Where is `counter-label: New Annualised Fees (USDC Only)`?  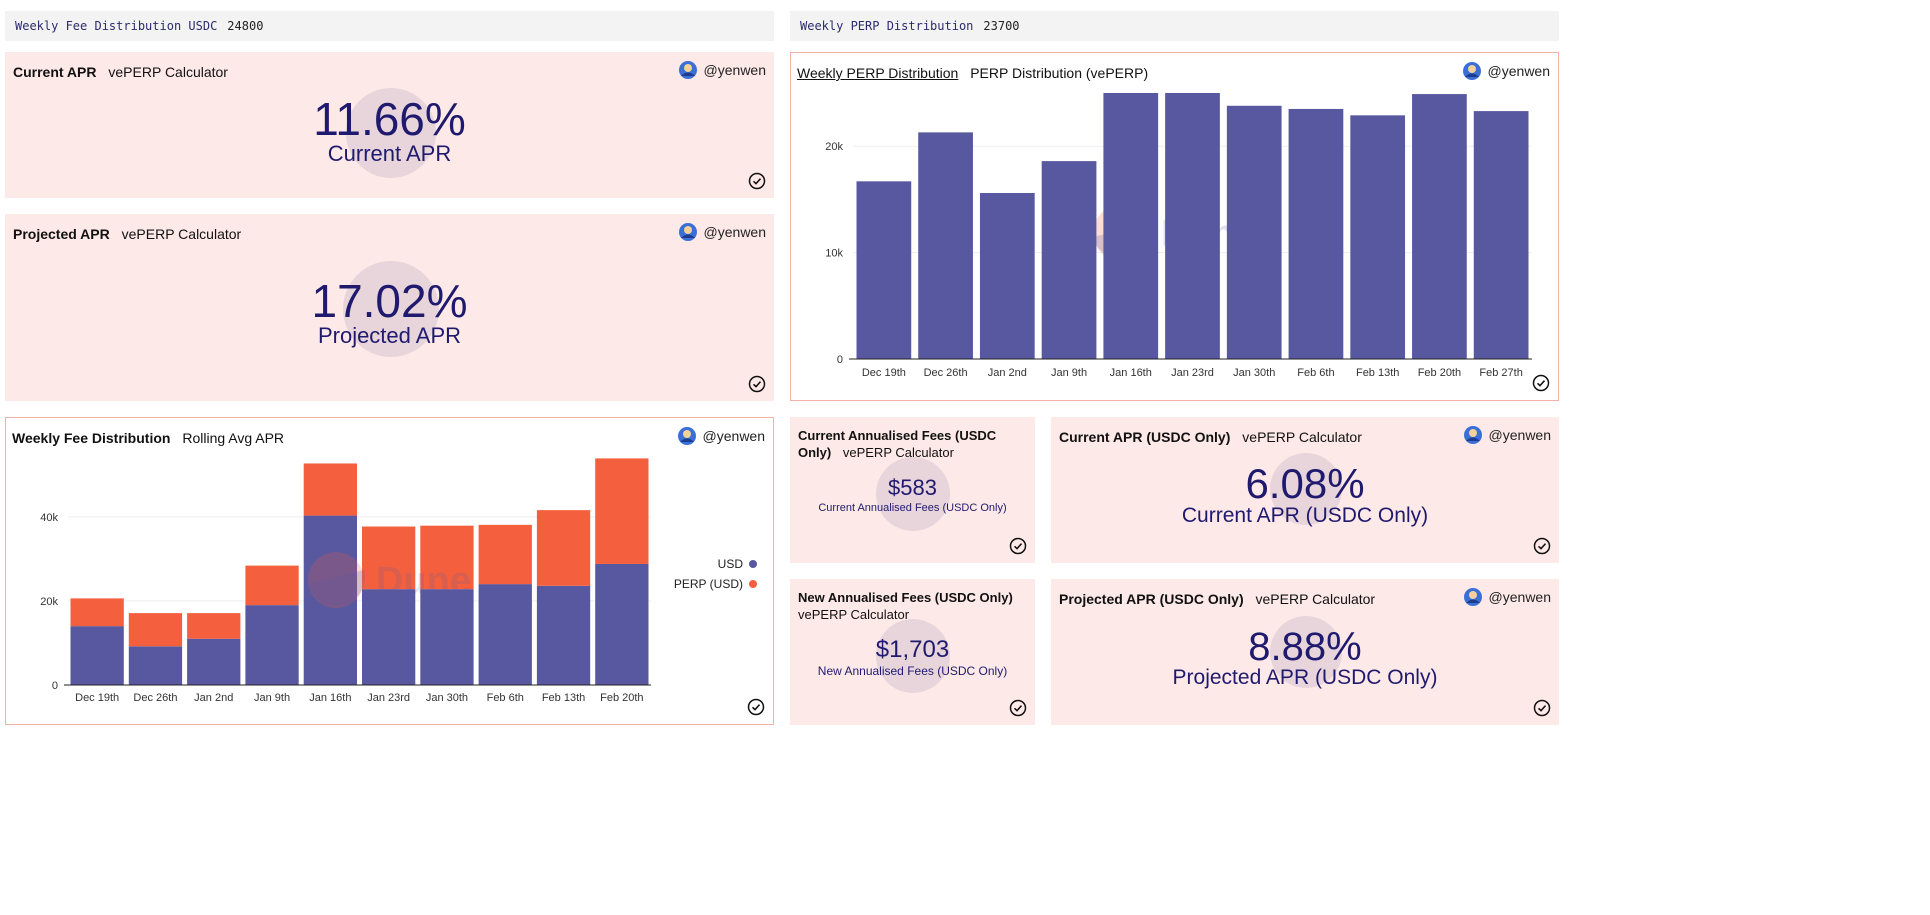 counter-label: New Annualised Fees (USDC Only) is located at coordinates (912, 671).